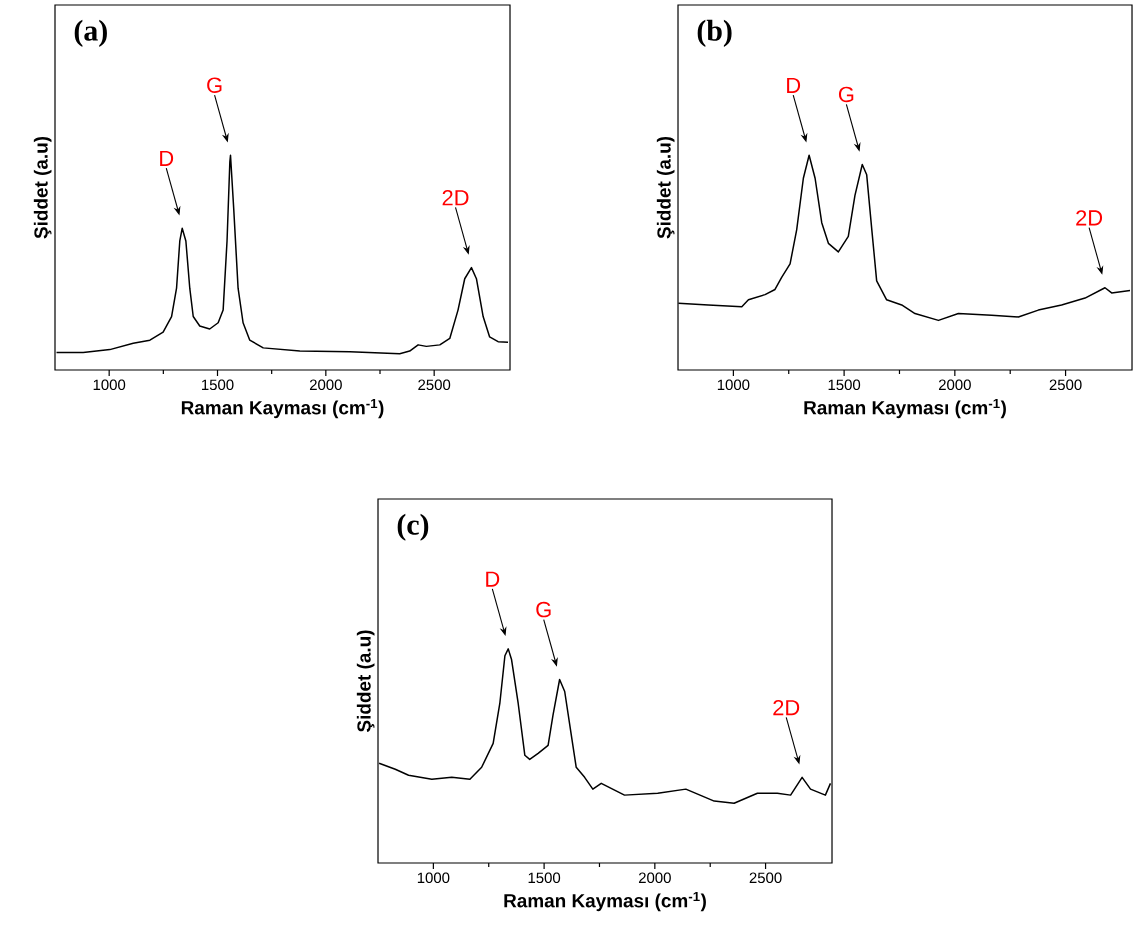 This screenshot has width=1146, height=951. Describe the element at coordinates (413, 527) in the screenshot. I see `chart-title: (c)` at that location.